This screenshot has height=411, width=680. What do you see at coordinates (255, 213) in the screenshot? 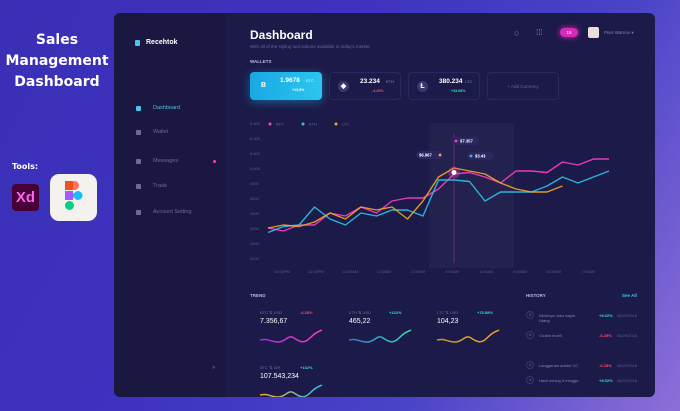
I see `y-tick-label: 3500` at bounding box center [255, 213].